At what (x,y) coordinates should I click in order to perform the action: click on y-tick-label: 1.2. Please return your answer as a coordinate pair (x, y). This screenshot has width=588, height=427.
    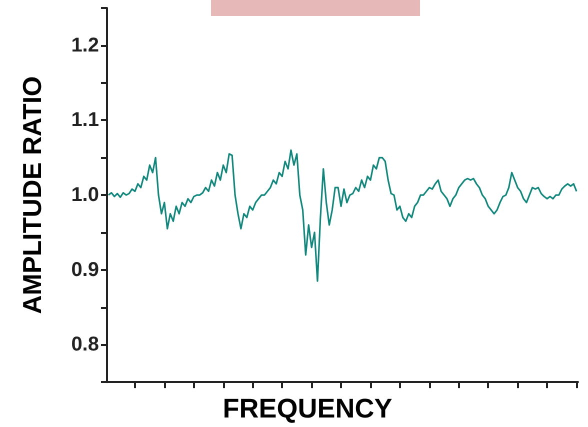
    Looking at the image, I should click on (85, 45).